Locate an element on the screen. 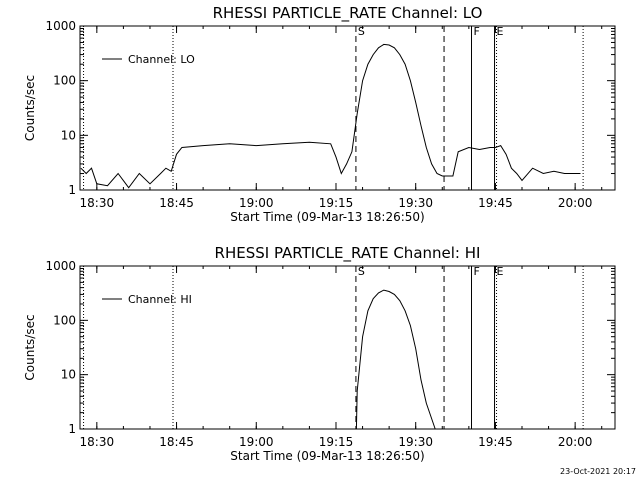 The height and width of the screenshot is (480, 640). chart-title: RHESSI PARTICLE_RATE Channel: LO is located at coordinates (348, 13).